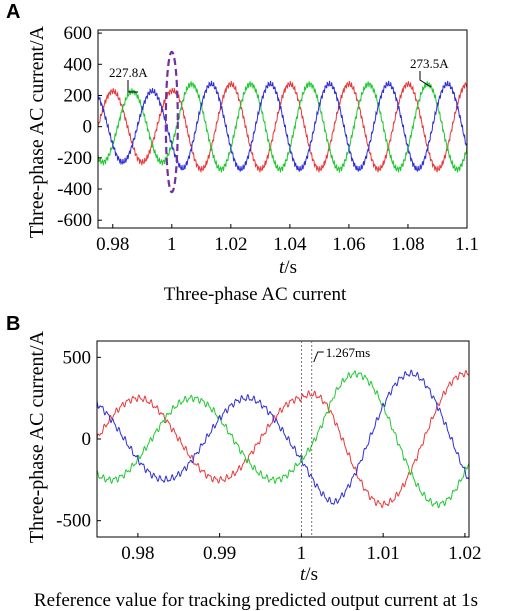 This screenshot has width=505, height=611. I want to click on y-tick-label: 600, so click(78, 33).